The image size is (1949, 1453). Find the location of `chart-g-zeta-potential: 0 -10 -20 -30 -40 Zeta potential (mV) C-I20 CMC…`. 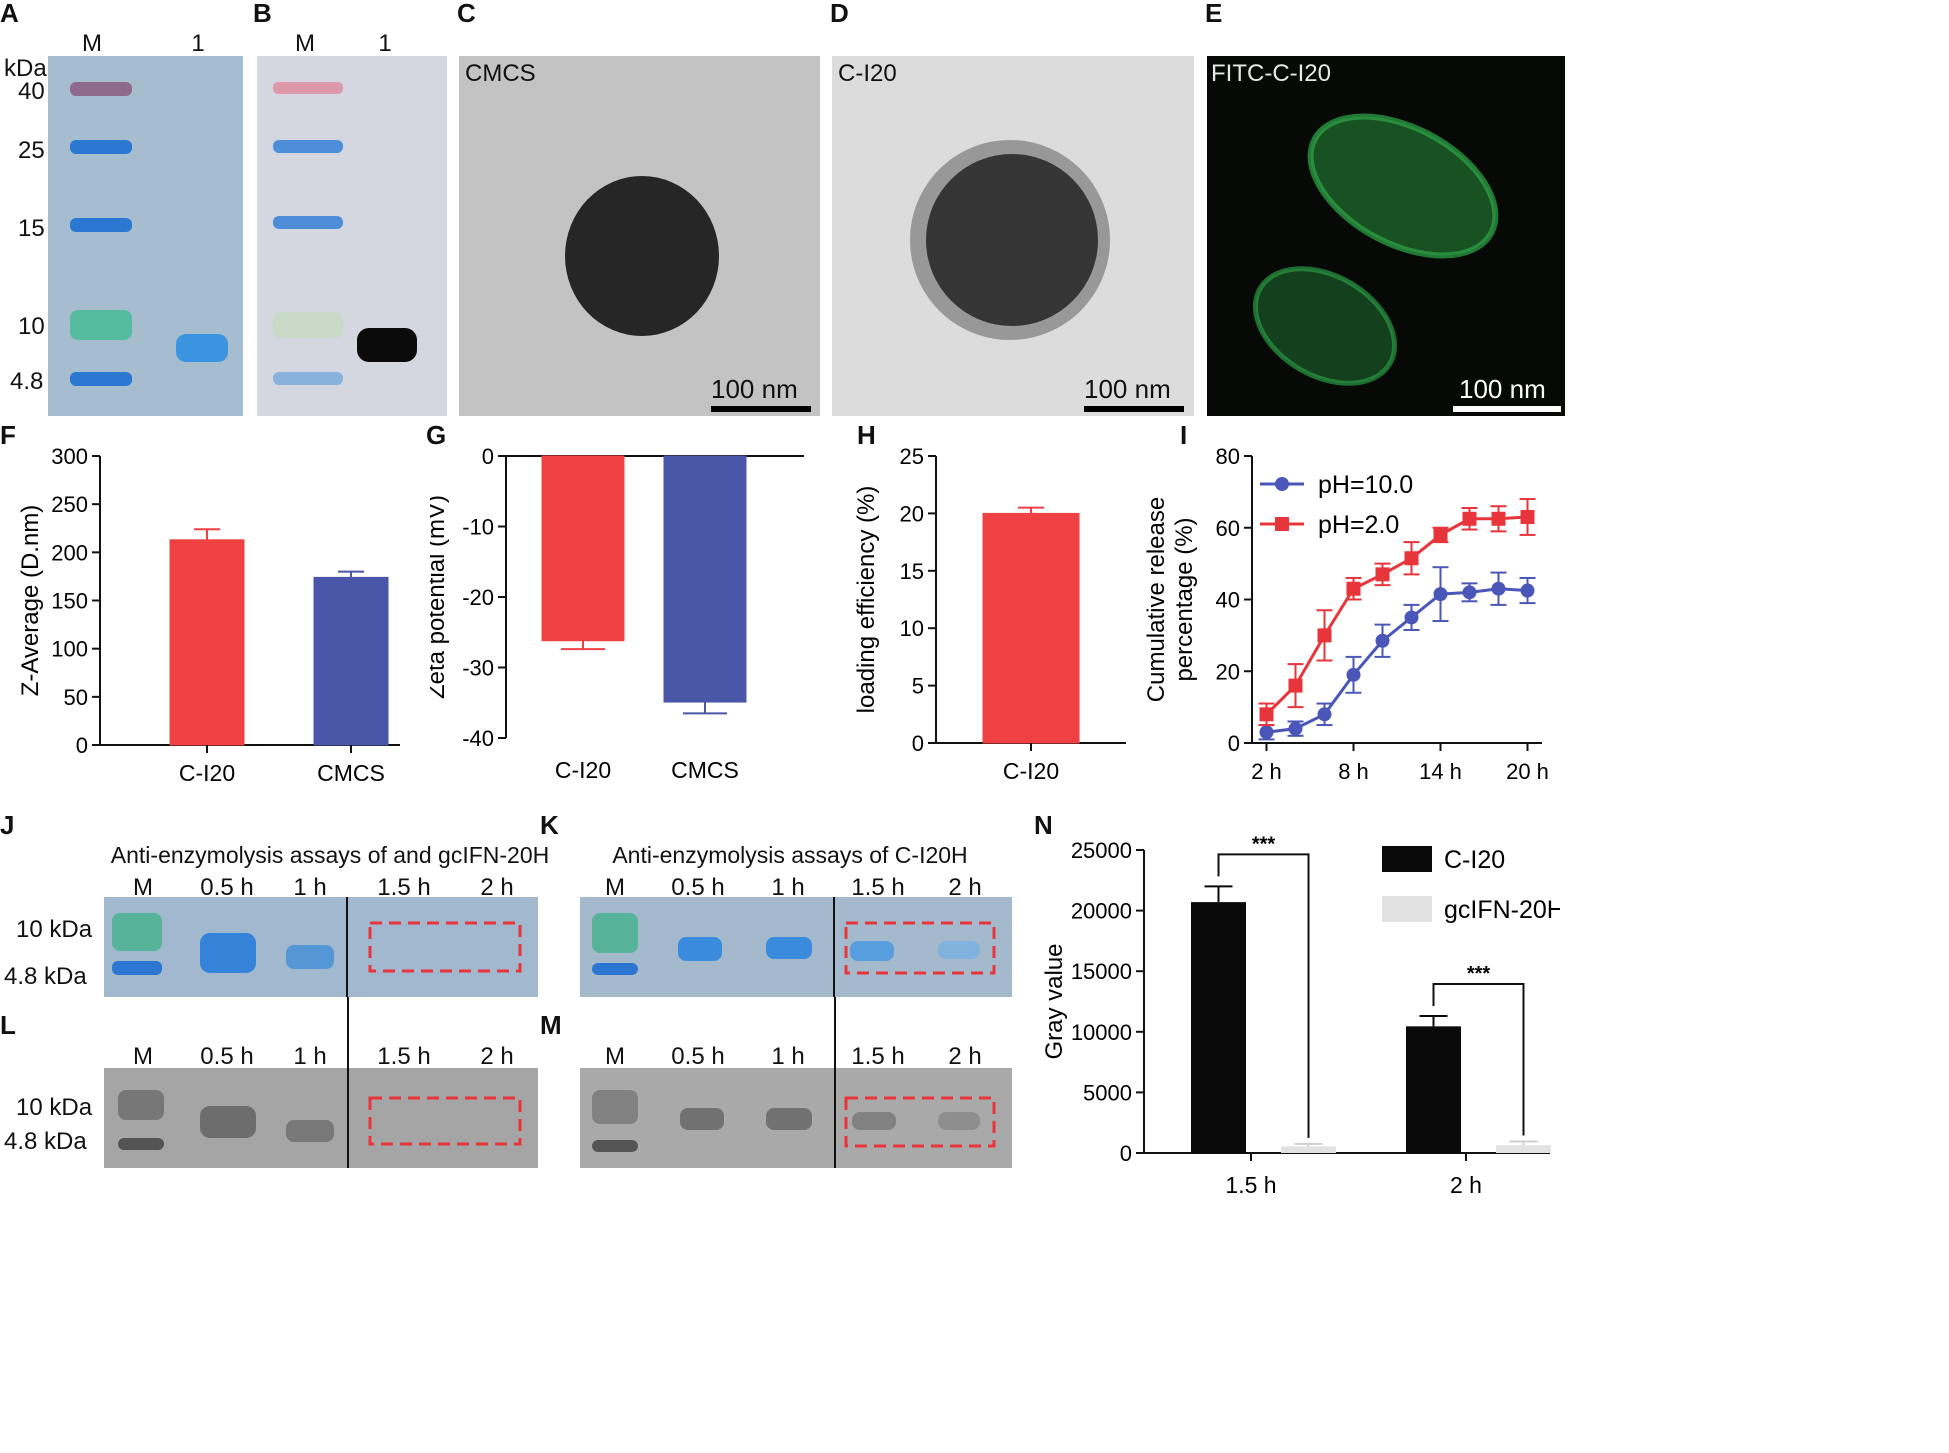

chart-g-zeta-potential: 0 -10 -20 -30 -40 Zeta potential (mV) C-I20 CMC… is located at coordinates (617, 613).